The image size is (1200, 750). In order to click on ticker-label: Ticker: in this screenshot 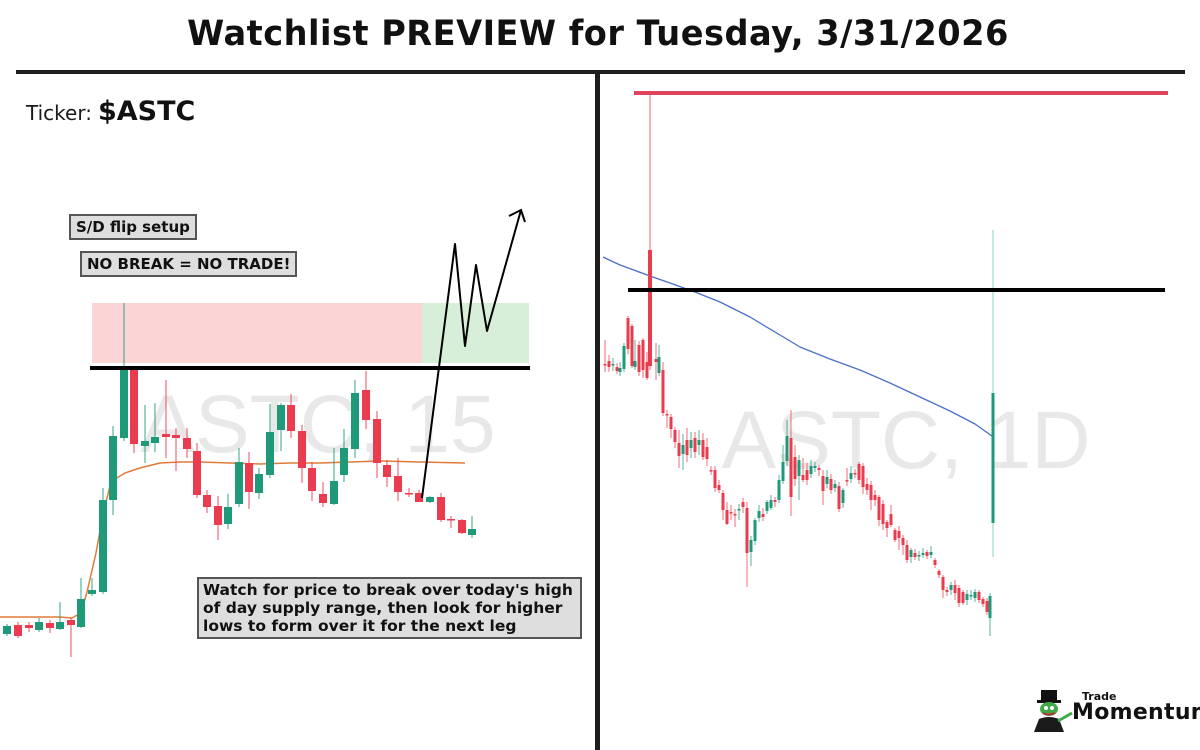, I will do `click(59, 113)`.